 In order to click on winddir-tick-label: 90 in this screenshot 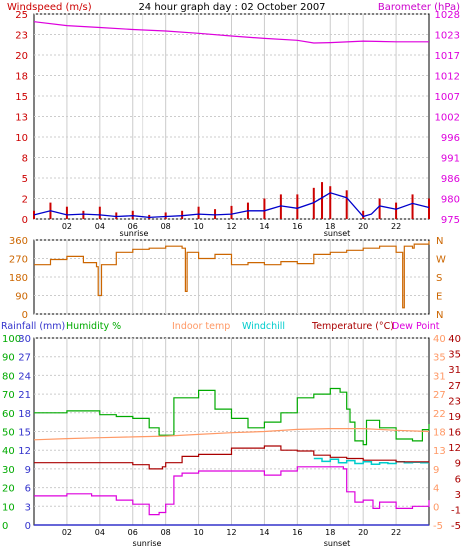, I will do `click(21, 297)`.